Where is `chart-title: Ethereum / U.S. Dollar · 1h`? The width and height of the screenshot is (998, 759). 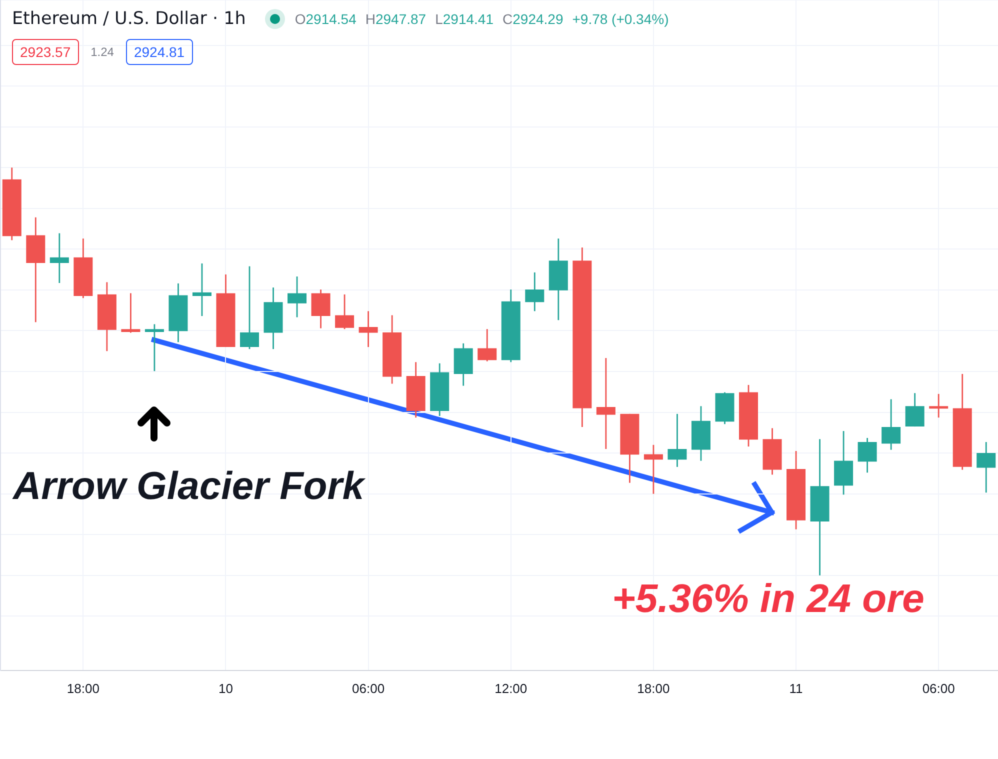 chart-title: Ethereum / U.S. Dollar · 1h is located at coordinates (129, 19).